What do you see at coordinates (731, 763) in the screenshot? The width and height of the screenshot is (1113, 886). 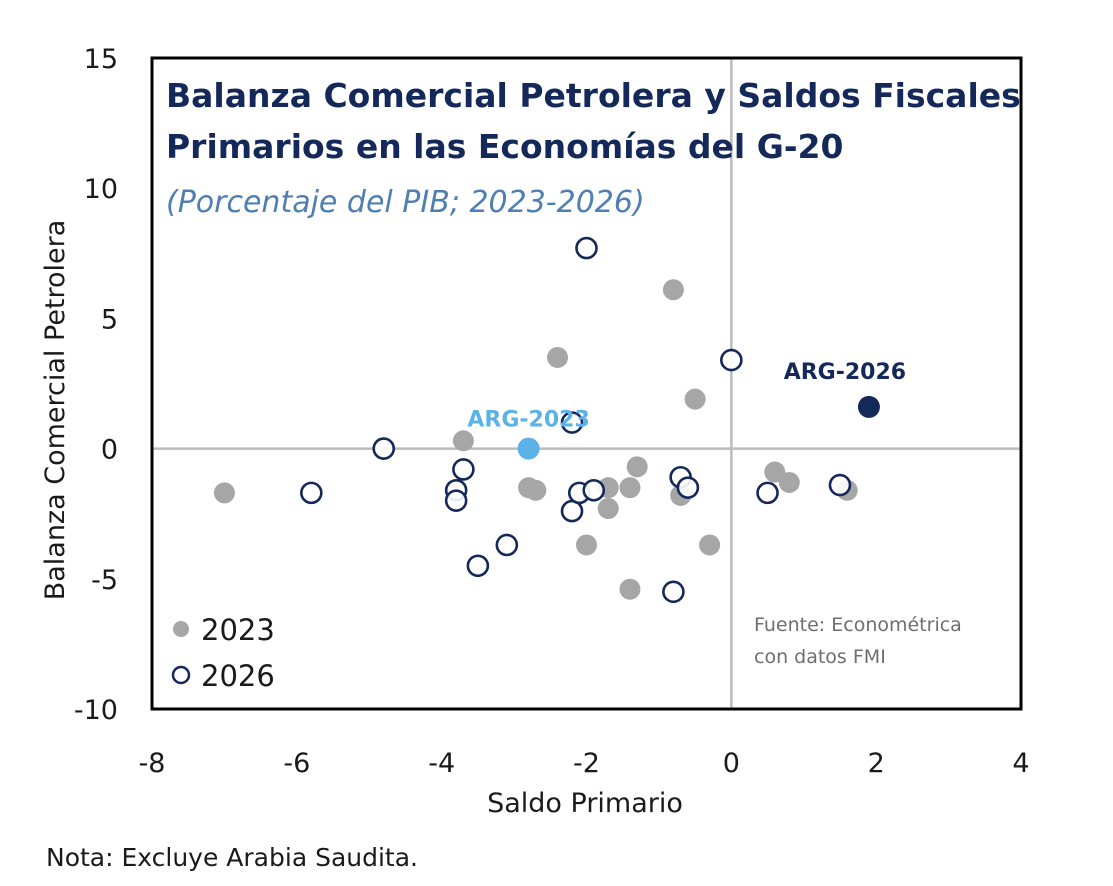 I see `x-tick-label: 0` at bounding box center [731, 763].